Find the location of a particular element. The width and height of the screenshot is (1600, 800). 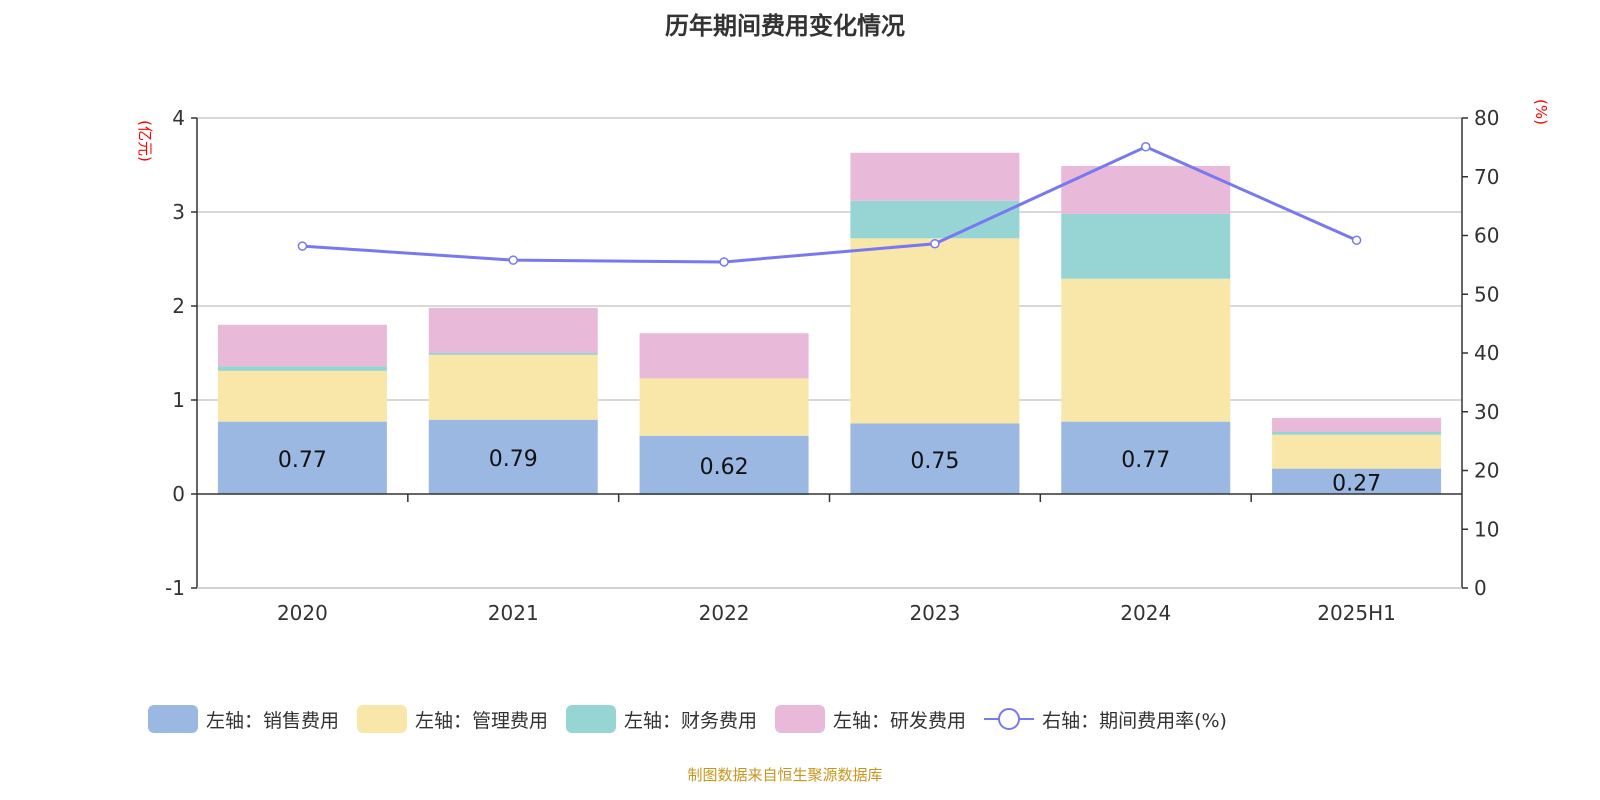

left-tick-label: -1 is located at coordinates (175, 588).